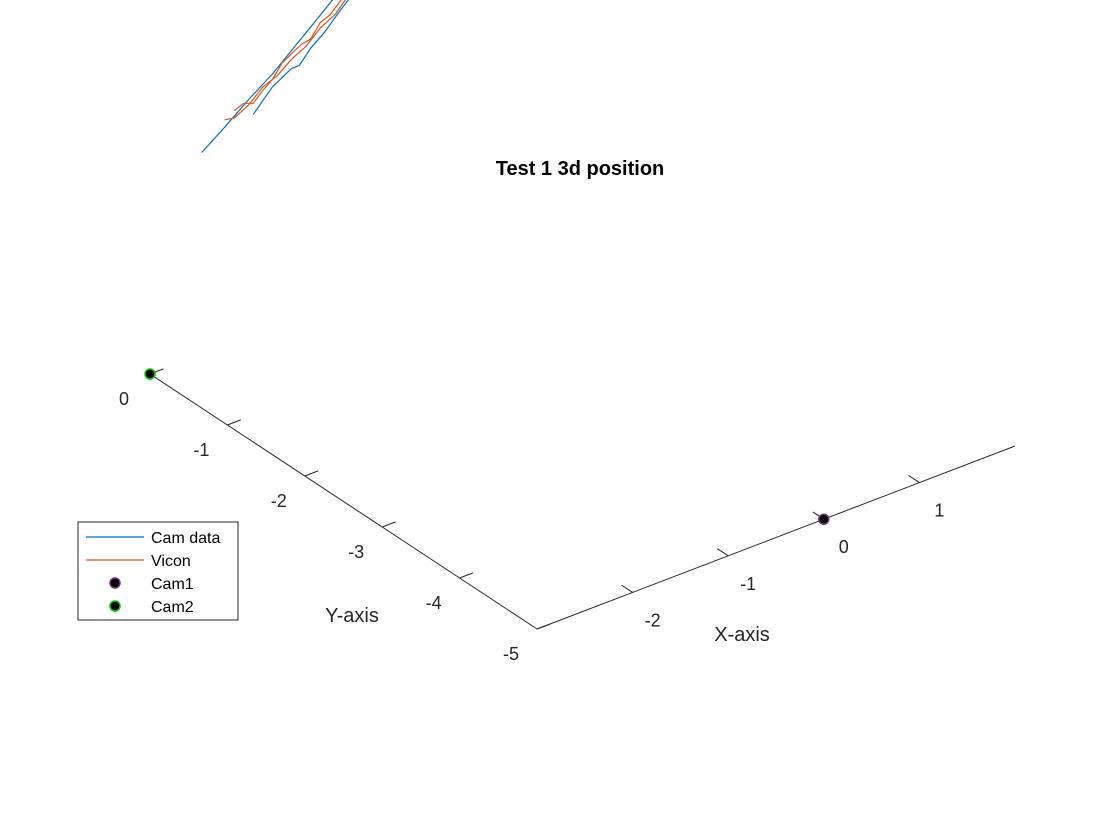  Describe the element at coordinates (742, 635) in the screenshot. I see `x-axis-title: X-axis` at that location.